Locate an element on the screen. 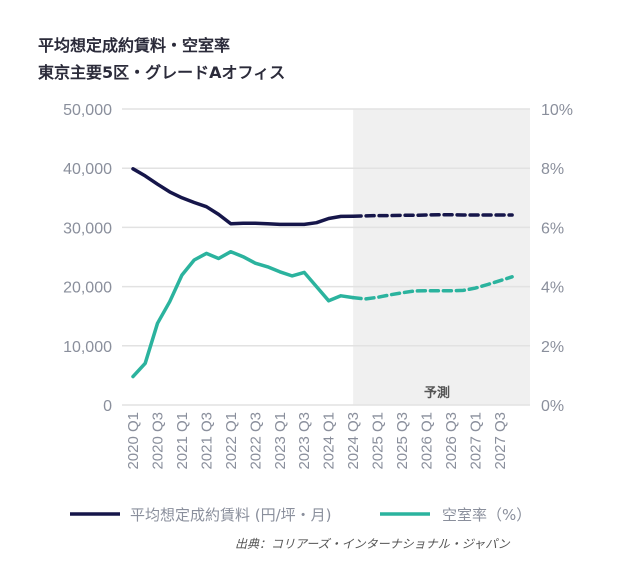 This screenshot has height=587, width=640. x-tick-label: 2022 Q3 is located at coordinates (255, 441).